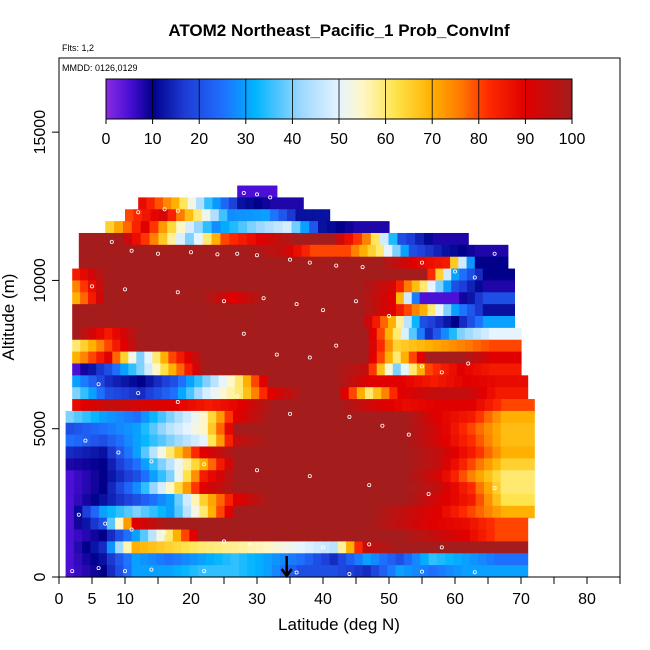  What do you see at coordinates (106, 139) in the screenshot?
I see `colorbar-tick-label: 0` at bounding box center [106, 139].